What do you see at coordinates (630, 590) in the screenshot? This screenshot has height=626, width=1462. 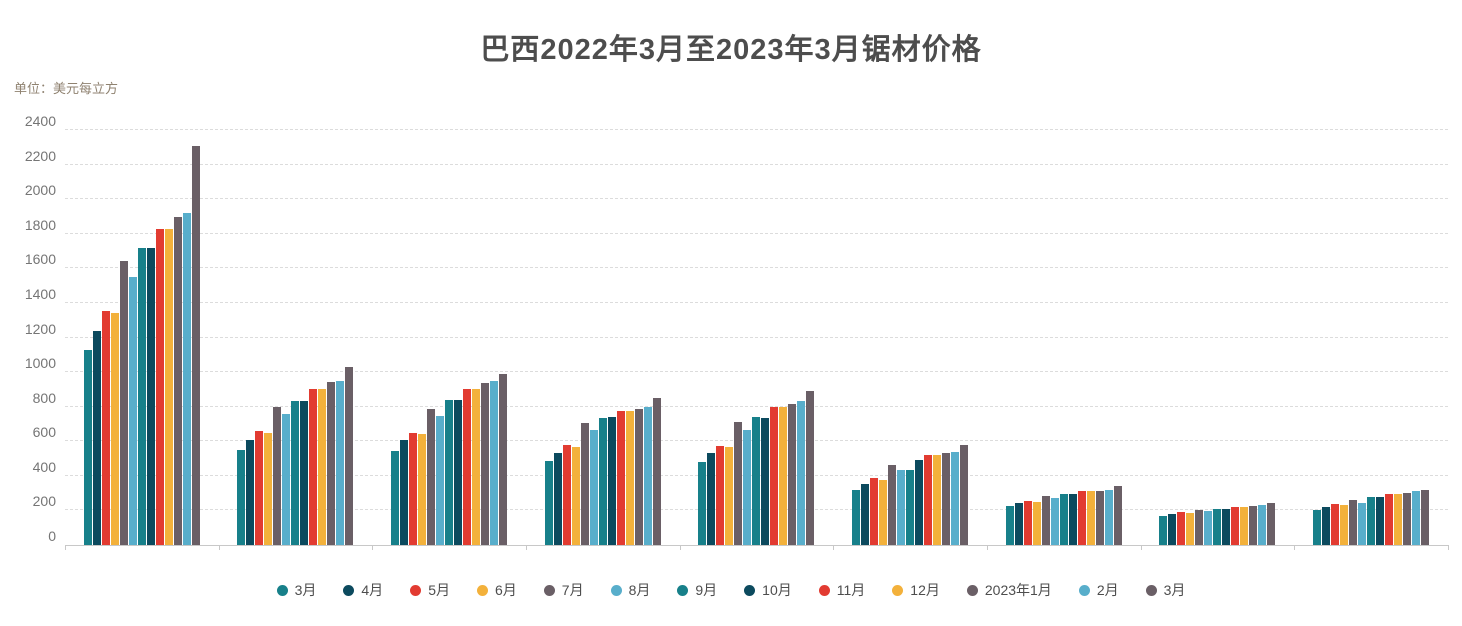 I see `legend-item-5: 8月` at bounding box center [630, 590].